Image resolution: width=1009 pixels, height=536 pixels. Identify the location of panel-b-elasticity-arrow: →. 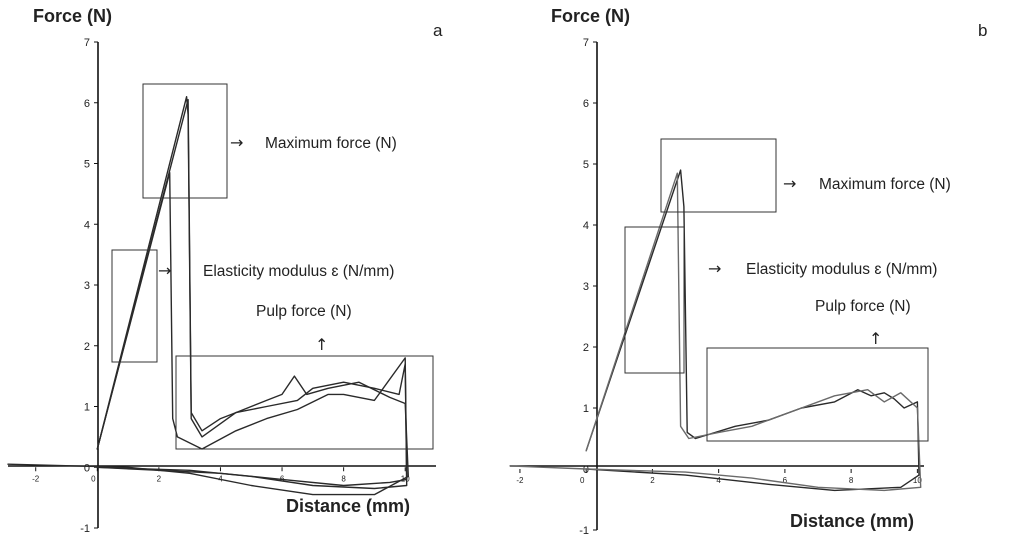
(714, 268).